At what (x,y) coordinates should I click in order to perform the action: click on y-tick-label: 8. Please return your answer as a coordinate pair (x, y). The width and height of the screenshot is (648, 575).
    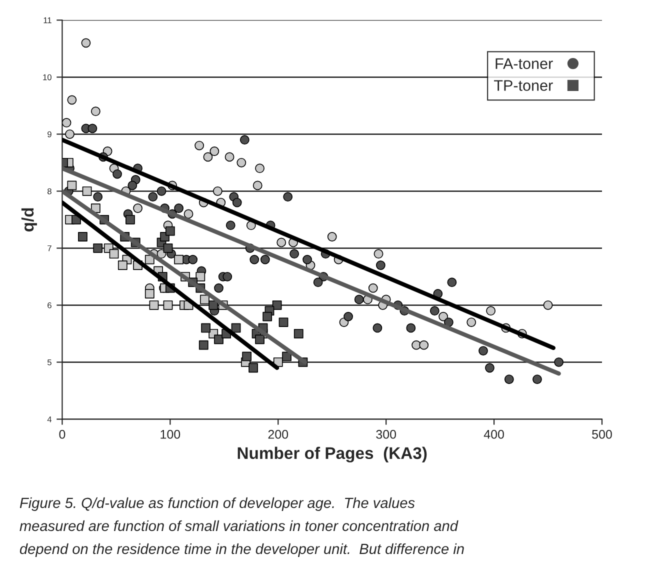
    Looking at the image, I should click on (50, 191).